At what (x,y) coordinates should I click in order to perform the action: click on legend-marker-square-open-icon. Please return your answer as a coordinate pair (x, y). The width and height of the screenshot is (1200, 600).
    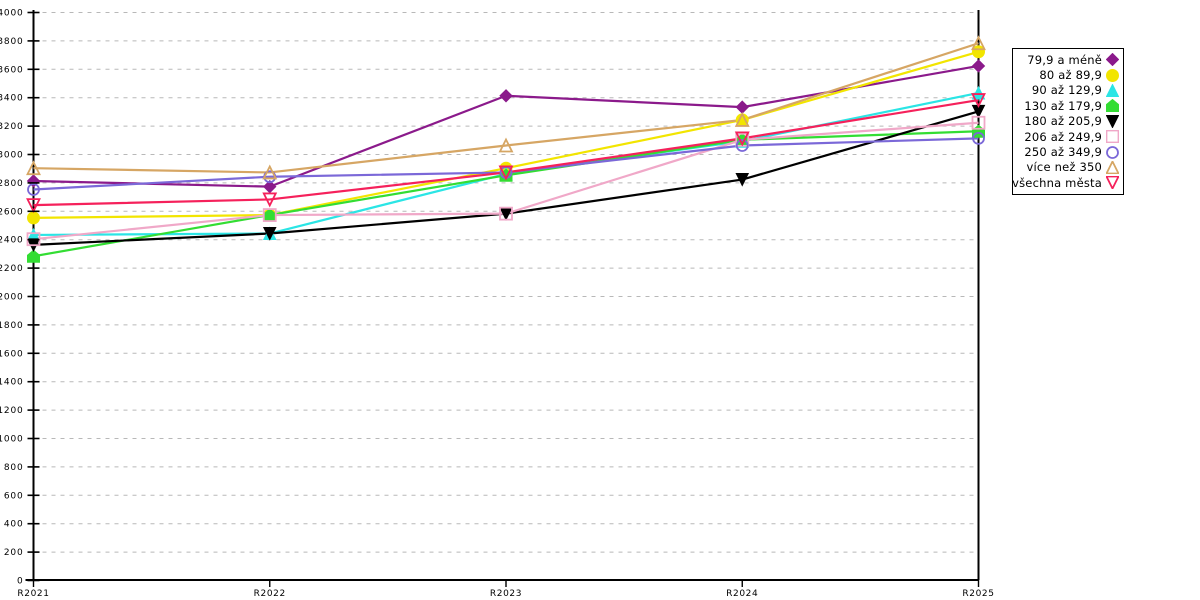
    Looking at the image, I should click on (1112, 137).